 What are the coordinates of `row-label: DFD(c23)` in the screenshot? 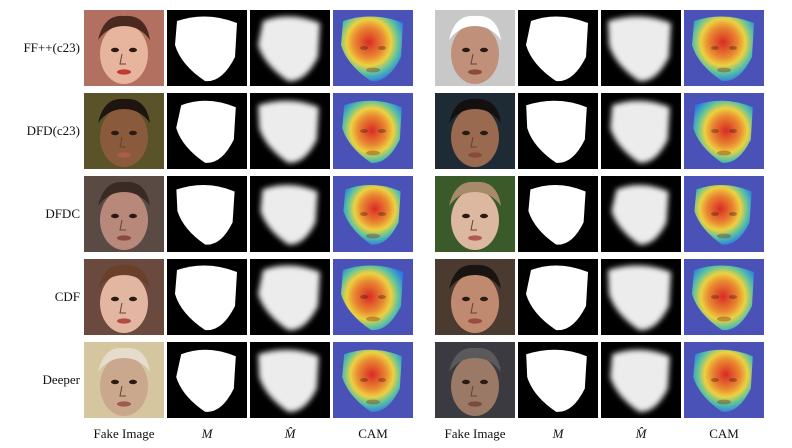 It's located at (53, 130).